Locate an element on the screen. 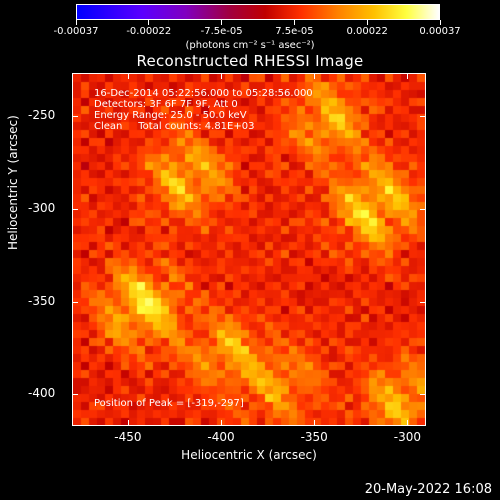  y-tick-label: -400 is located at coordinates (42, 393).